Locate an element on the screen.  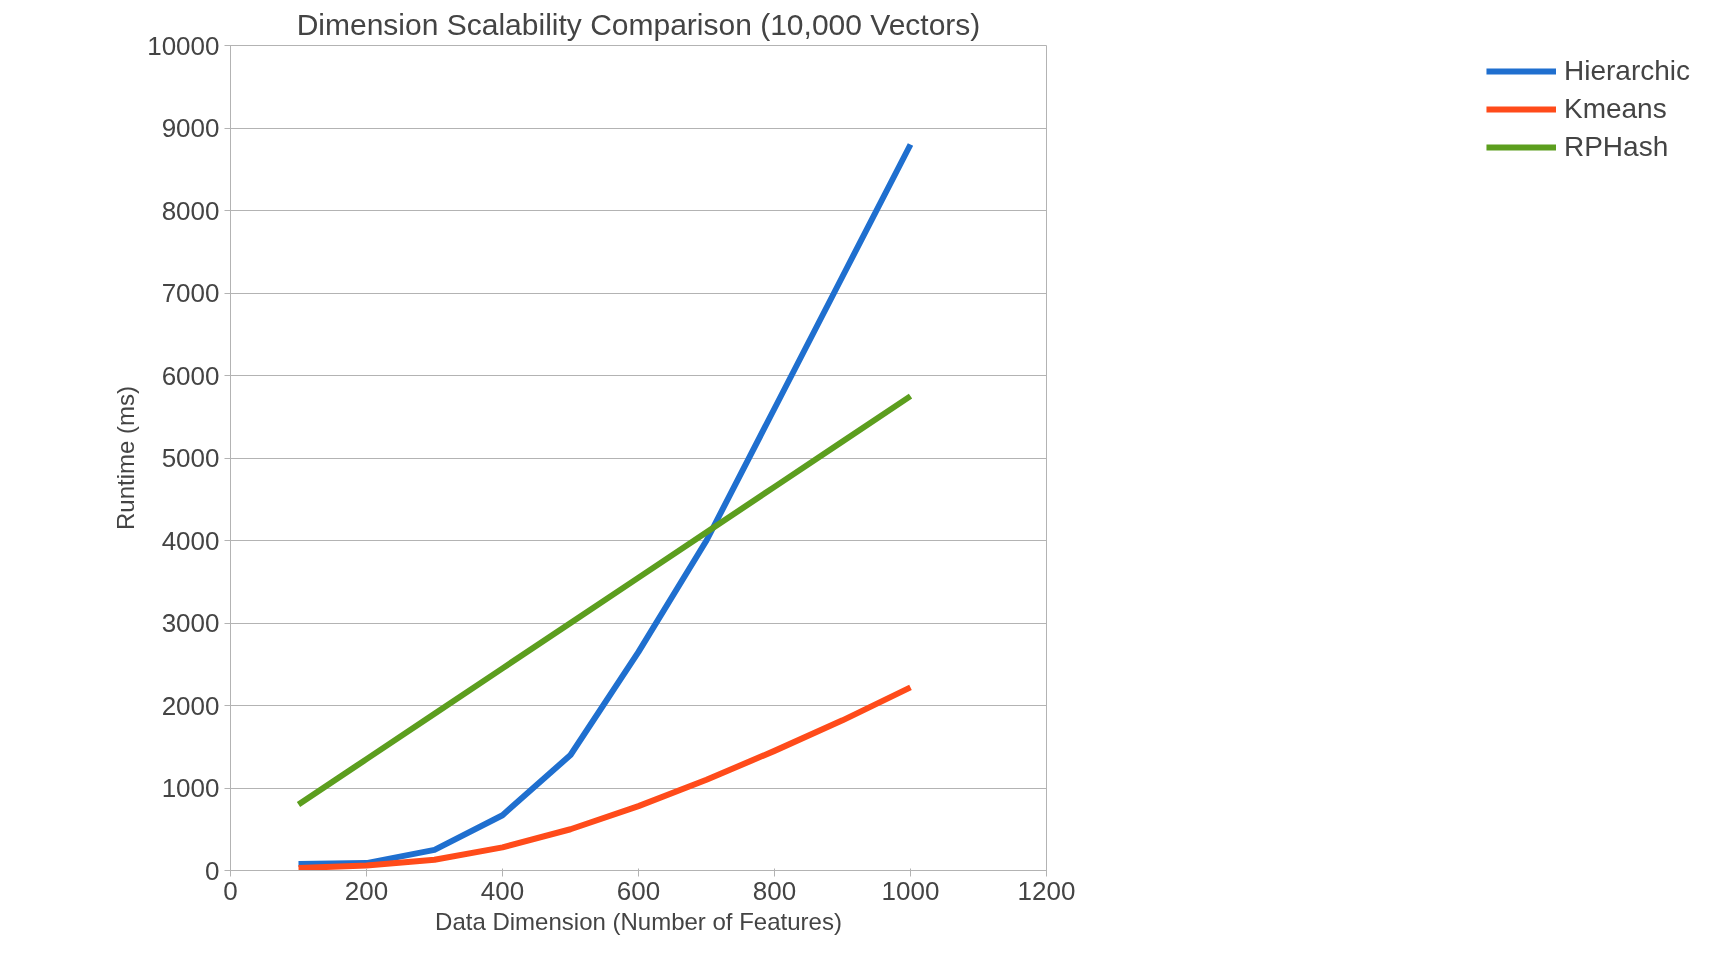
y-tick-label: 5000 is located at coordinates (190, 458).